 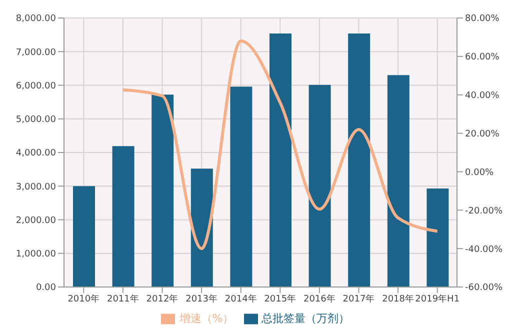 What do you see at coordinates (306, 318) in the screenshot?
I see `legend-label: 总批签量（万剂）` at bounding box center [306, 318].